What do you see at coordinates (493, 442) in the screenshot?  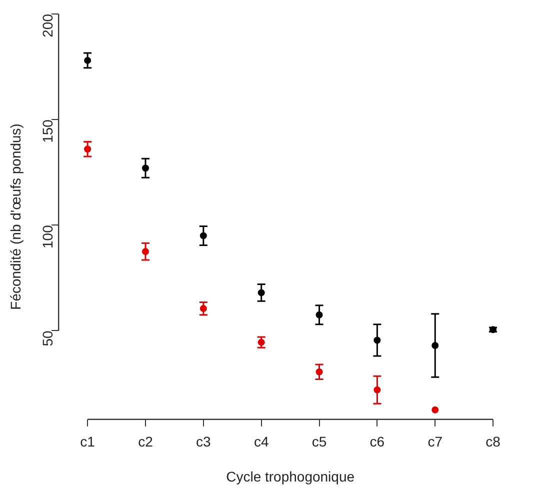 I see `x-tick-label: c8` at bounding box center [493, 442].